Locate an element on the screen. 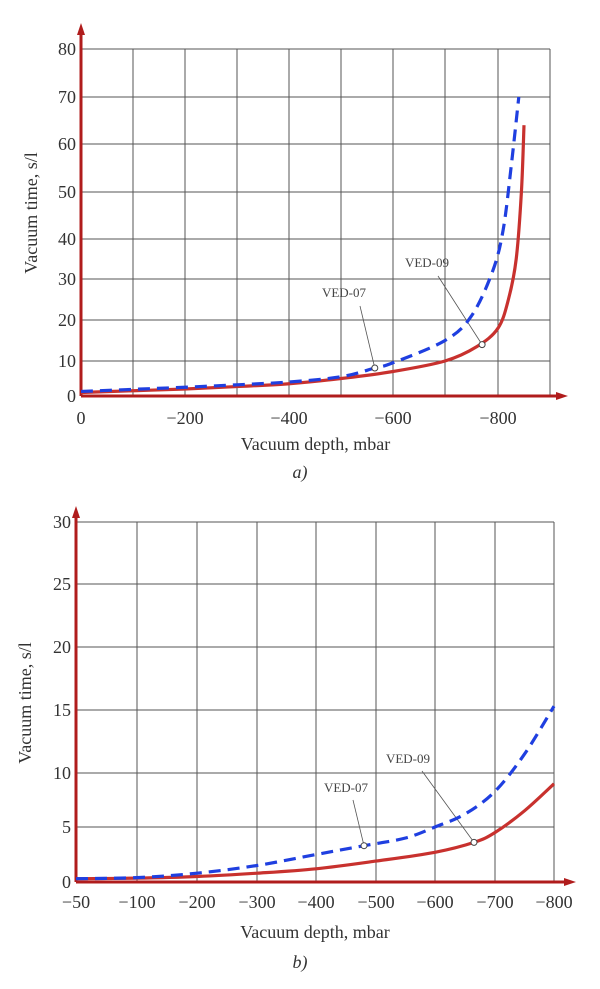  y-tick-label: 50 is located at coordinates (67, 192).